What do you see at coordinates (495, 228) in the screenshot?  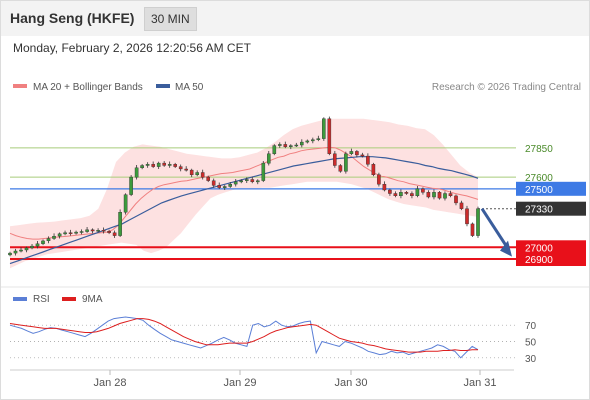 I see `forecast-arrow-shaft` at bounding box center [495, 228].